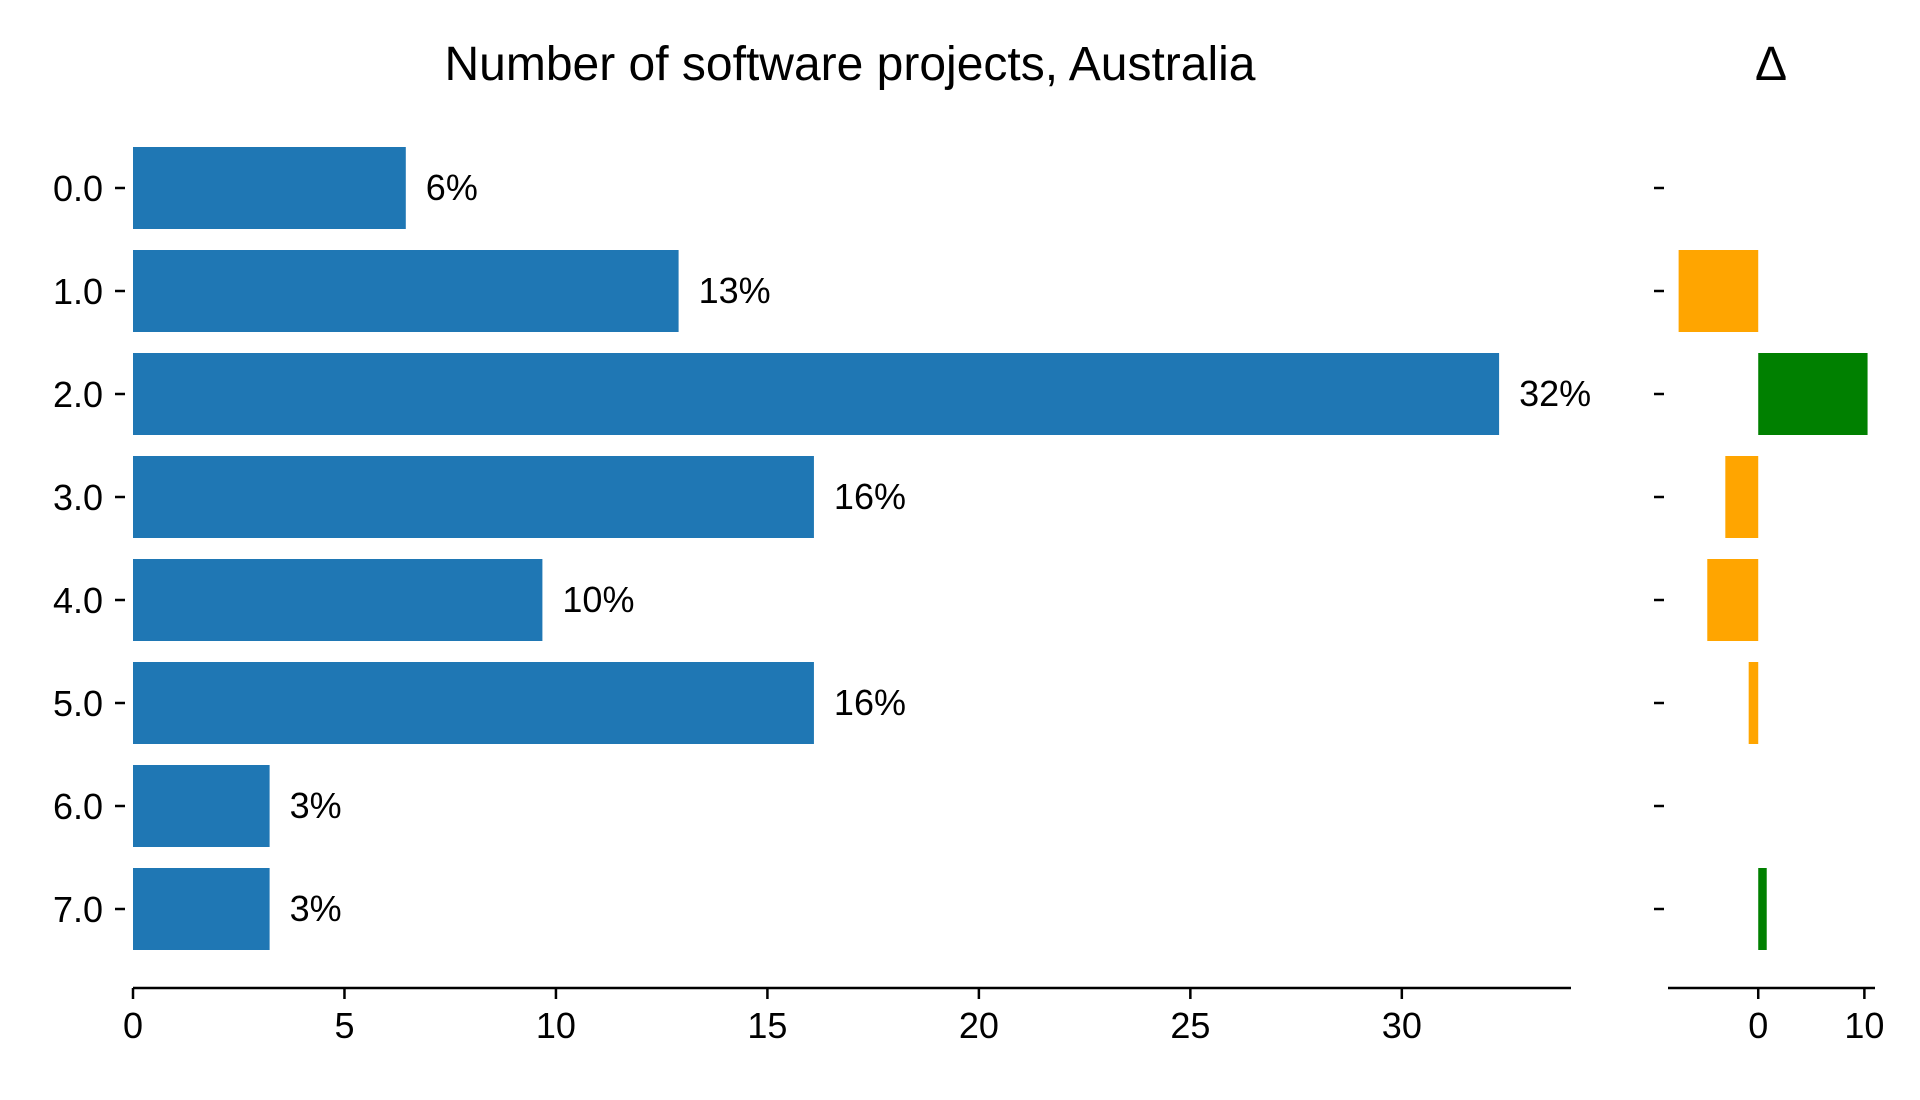 Image resolution: width=1920 pixels, height=1100 pixels. What do you see at coordinates (78, 497) in the screenshot?
I see `y-tick-label-3.0: 3.0` at bounding box center [78, 497].